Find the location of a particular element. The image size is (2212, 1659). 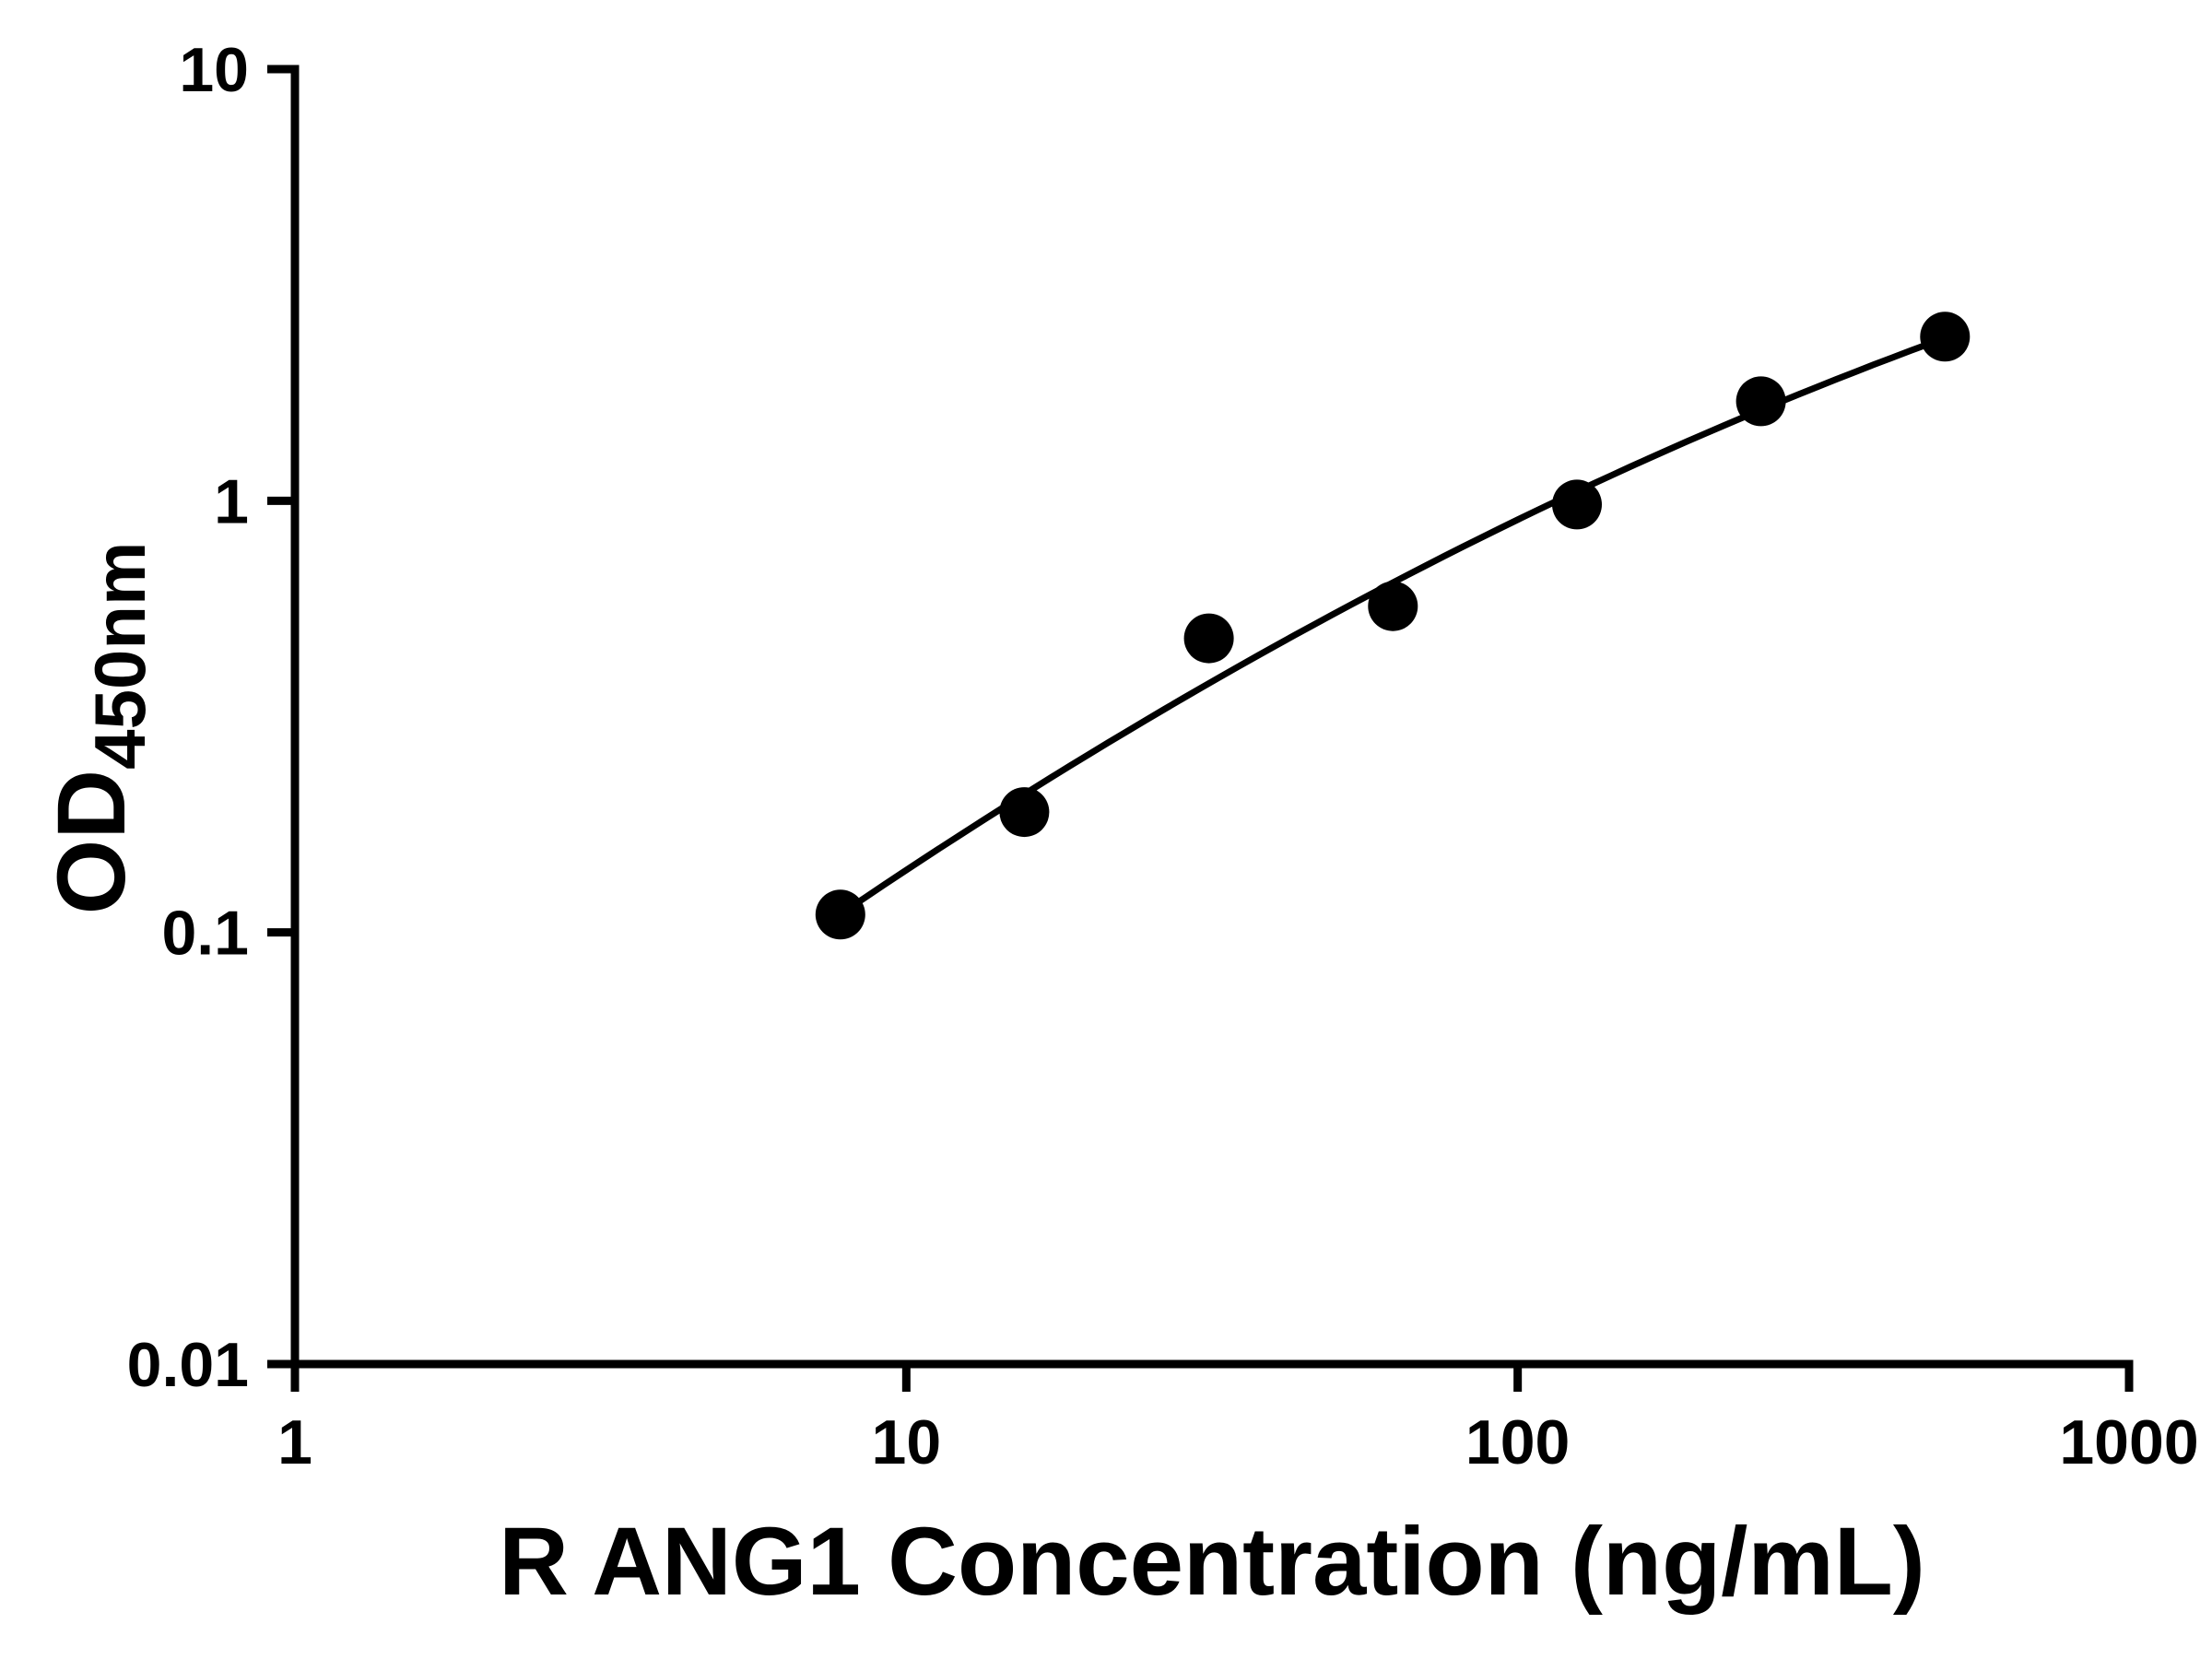

y-tick-label: 0.01 is located at coordinates (188, 1365).